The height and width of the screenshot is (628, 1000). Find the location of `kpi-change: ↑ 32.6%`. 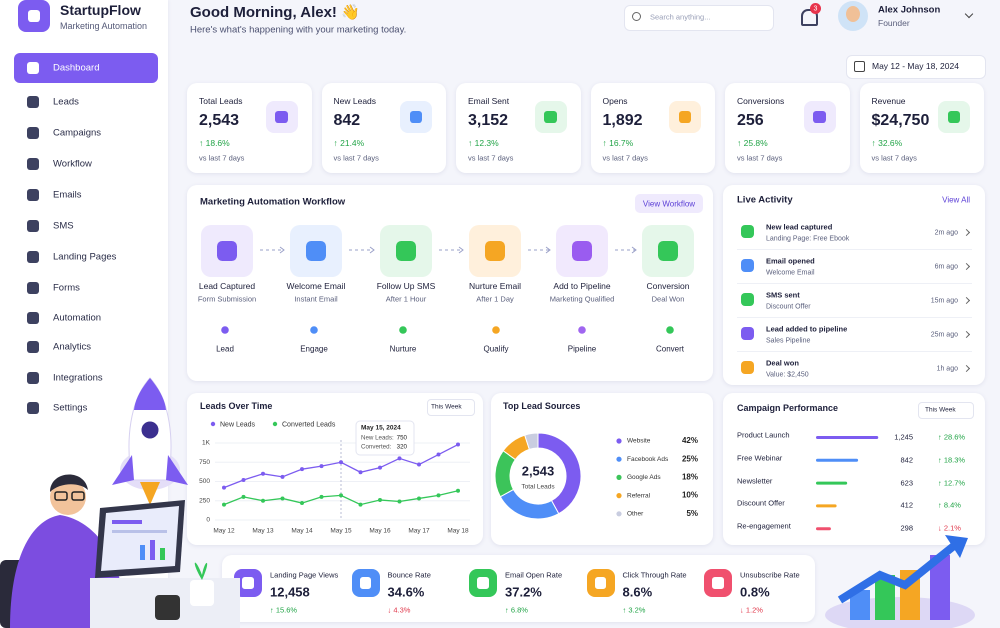

kpi-change: ↑ 32.6% is located at coordinates (887, 143).